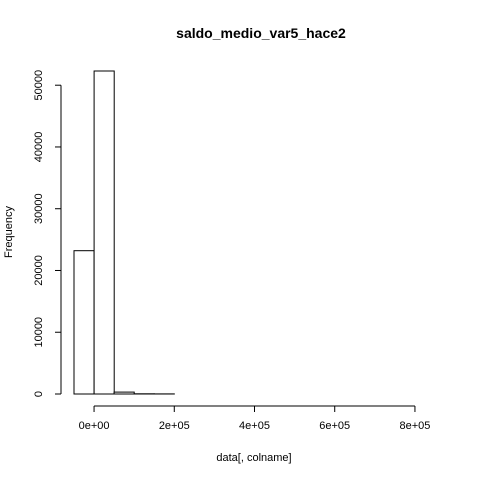 The height and width of the screenshot is (480, 480). Describe the element at coordinates (261, 33) in the screenshot. I see `chart-title: saldo_medio_var5_hace2` at that location.